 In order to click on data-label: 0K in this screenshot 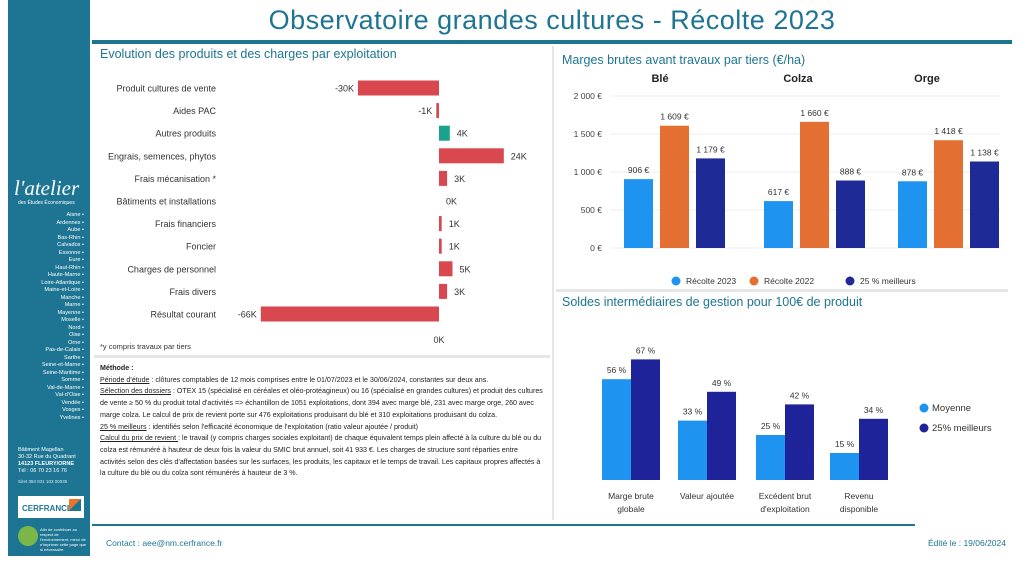, I will do `click(451, 202)`.